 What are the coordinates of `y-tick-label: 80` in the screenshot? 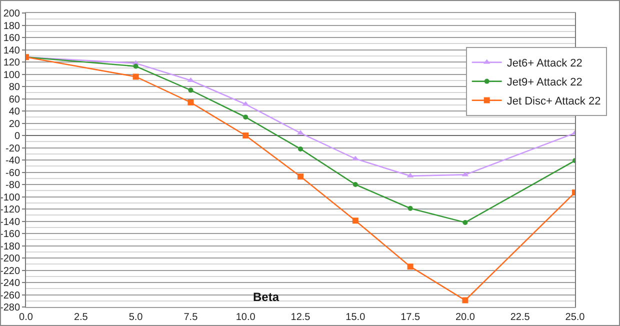 It's located at (14, 87).